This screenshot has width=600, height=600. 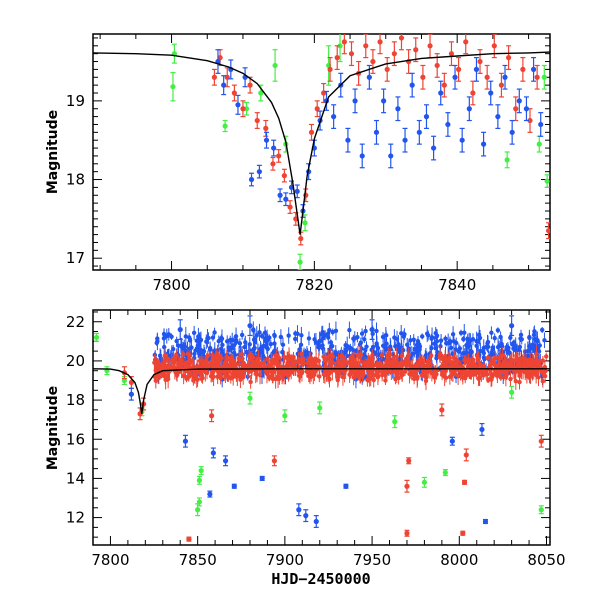 I want to click on x-tick-label: 7820, so click(x=314, y=285).